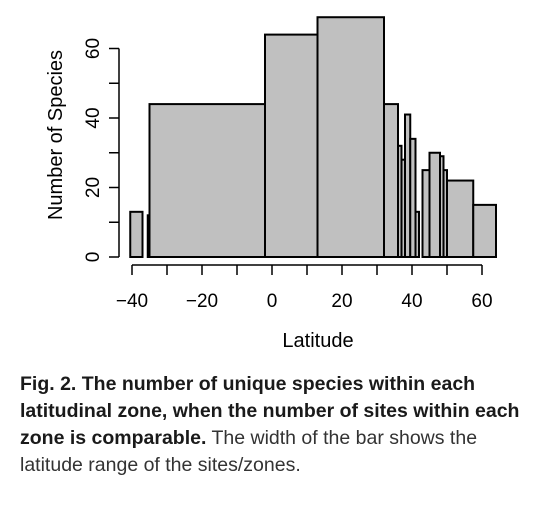 The image size is (536, 516). What do you see at coordinates (341, 301) in the screenshot?
I see `x-tick-label: 20` at bounding box center [341, 301].